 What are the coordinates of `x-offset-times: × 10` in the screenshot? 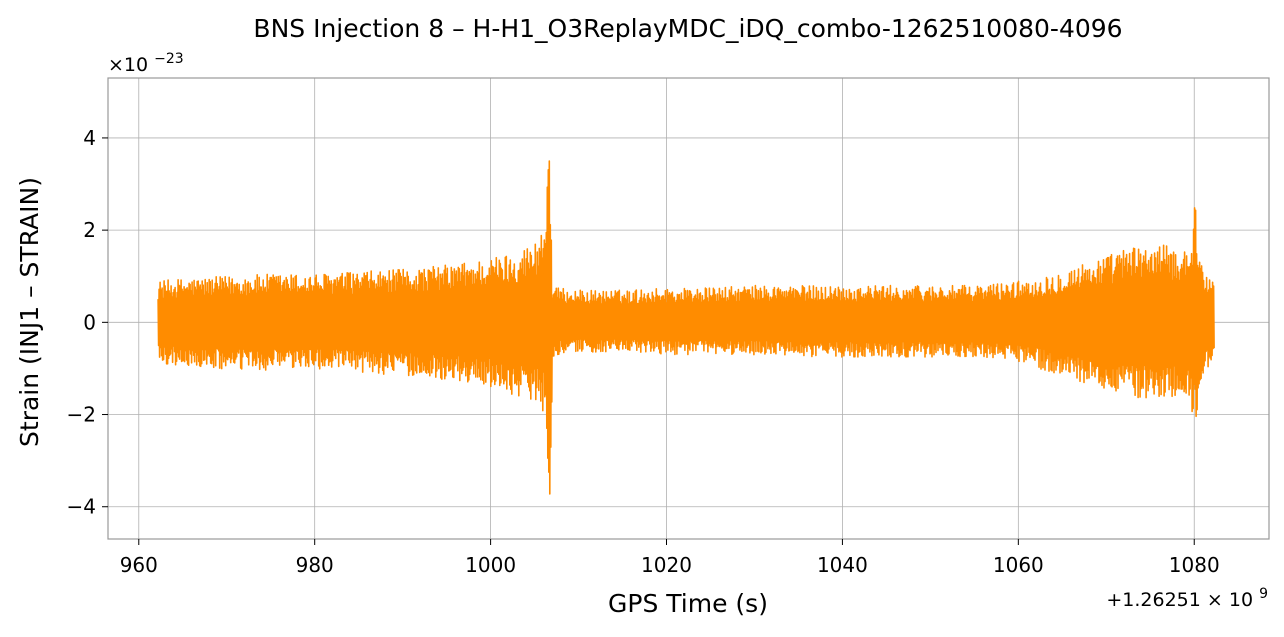 It's located at (1230, 600).